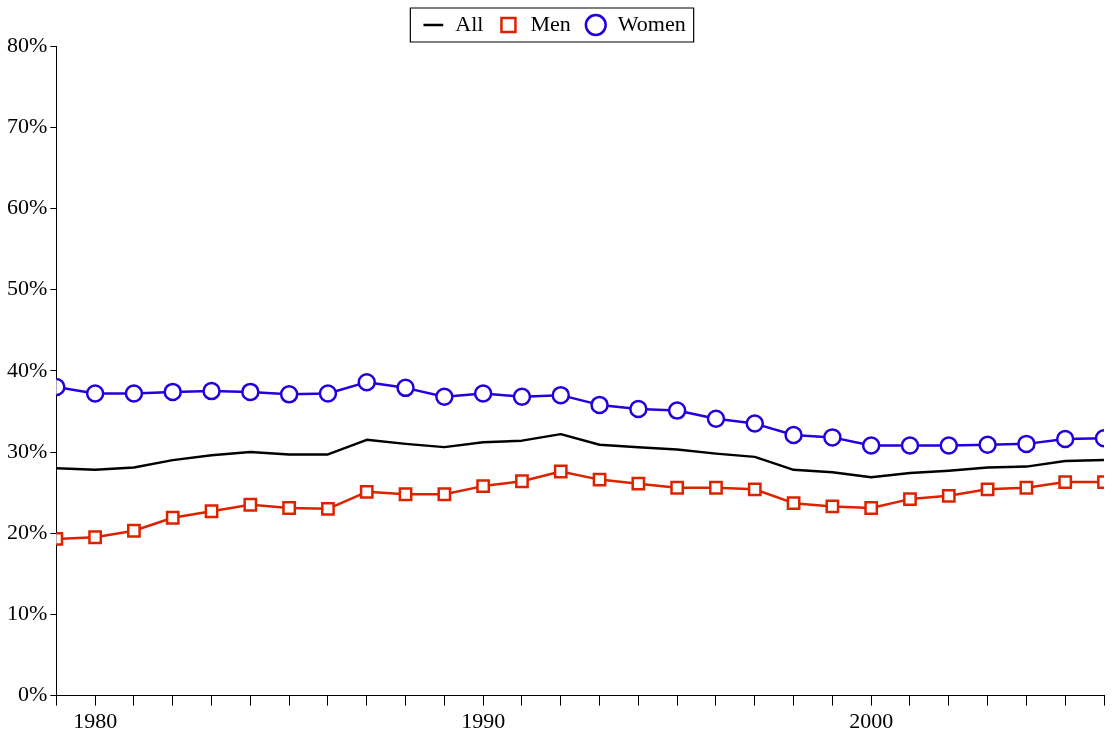 Image resolution: width=1116 pixels, height=738 pixels. I want to click on y-tick-label: 0%, so click(33, 694).